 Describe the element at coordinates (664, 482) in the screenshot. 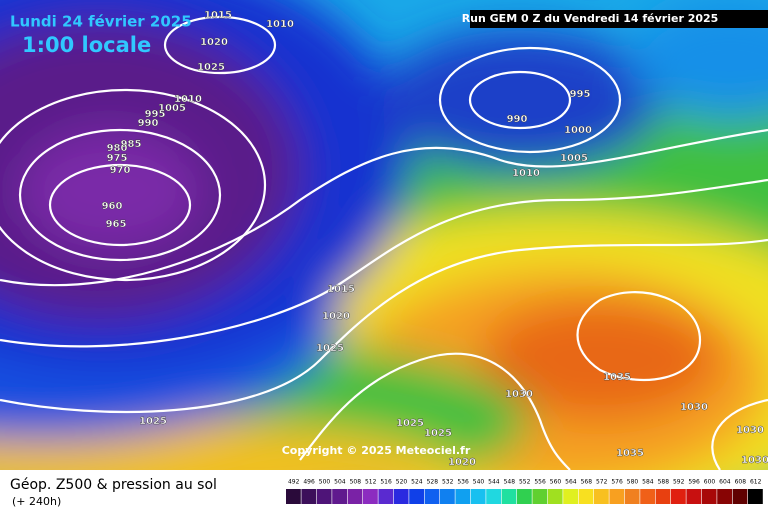

I see `scale-label: 588` at that location.